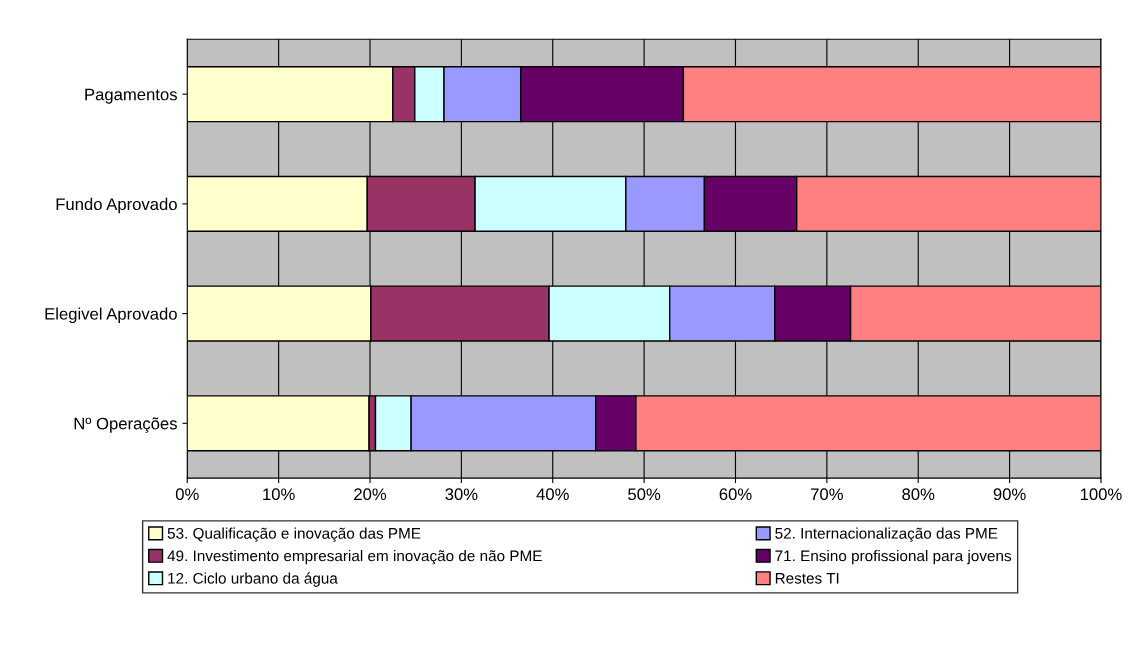  What do you see at coordinates (807, 578) in the screenshot?
I see `legend-label: Restes TI` at bounding box center [807, 578].